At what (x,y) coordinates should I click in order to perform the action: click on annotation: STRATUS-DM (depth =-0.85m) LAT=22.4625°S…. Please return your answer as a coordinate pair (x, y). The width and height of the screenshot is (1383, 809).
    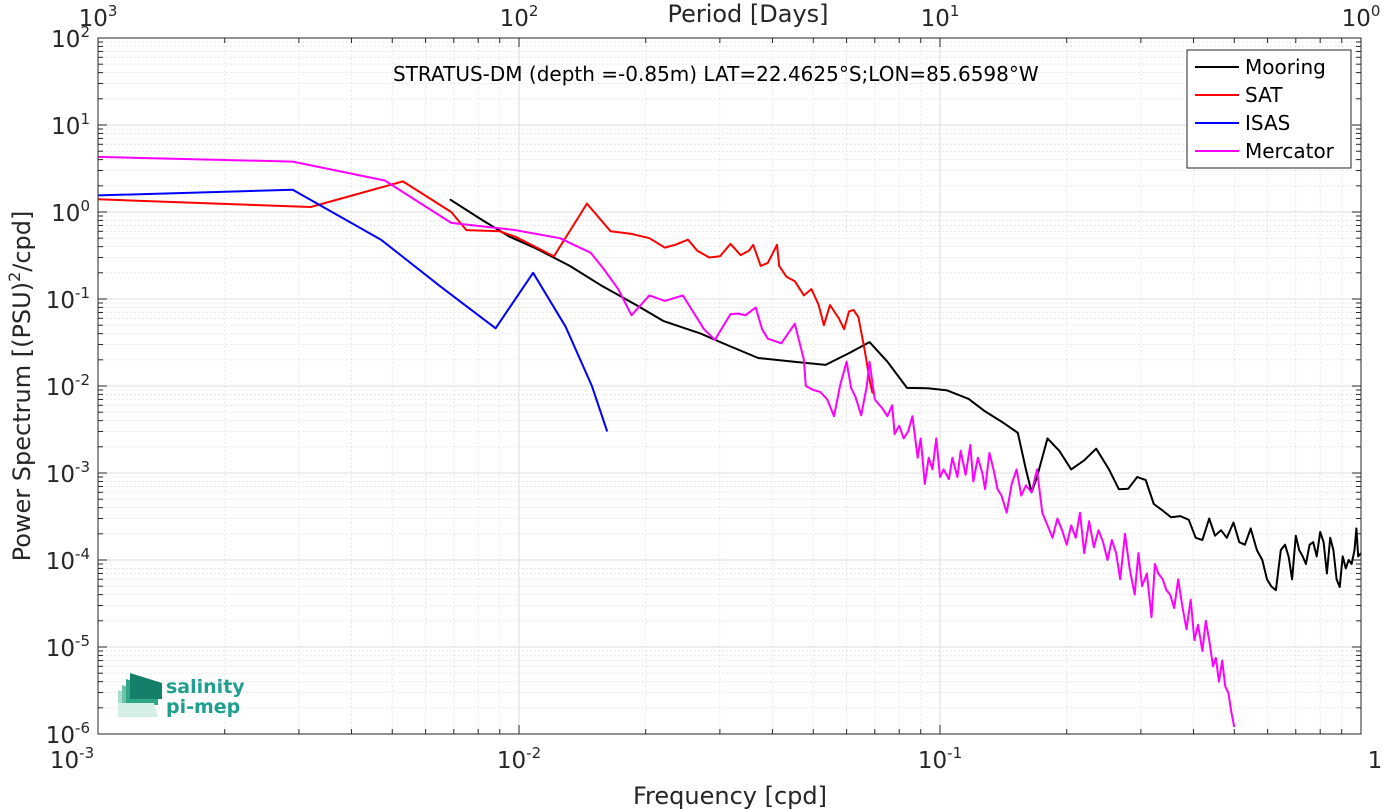
    Looking at the image, I should click on (716, 74).